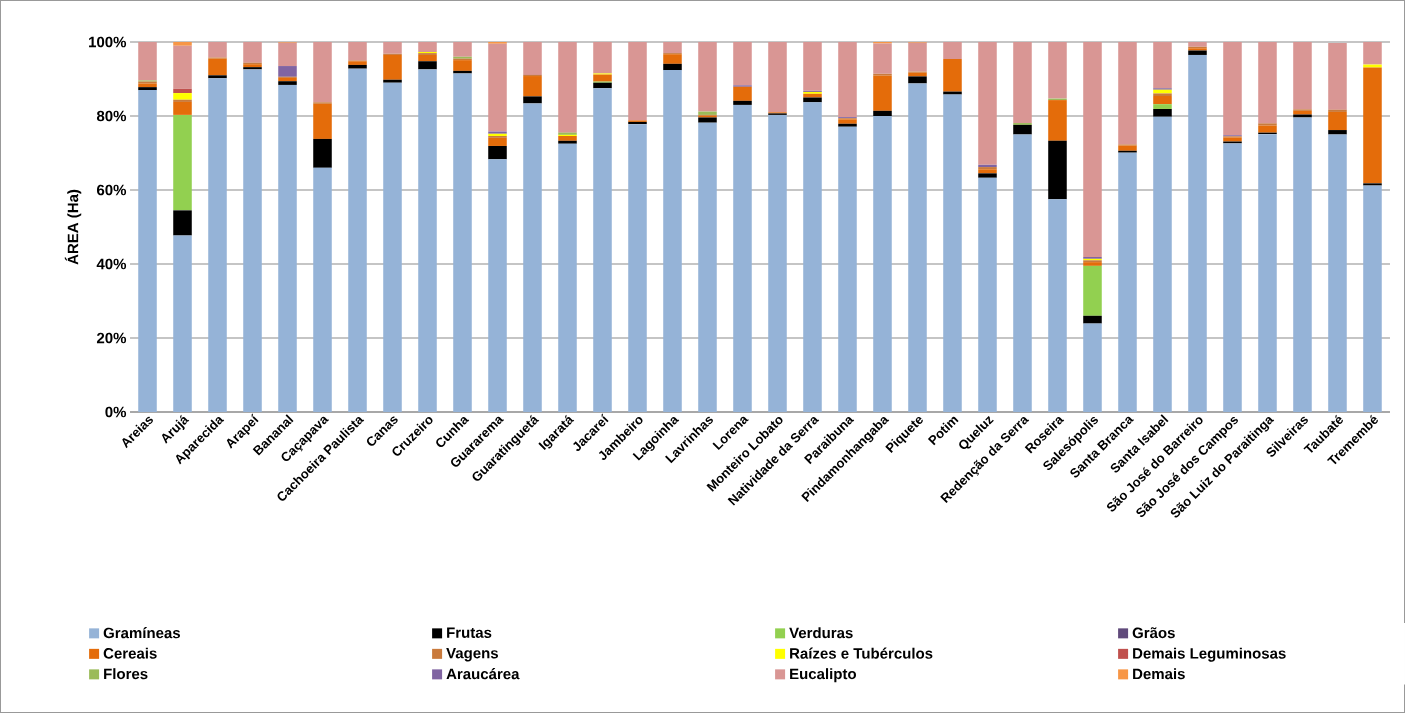  What do you see at coordinates (111, 264) in the screenshot?
I see `y-tick-label: 40%` at bounding box center [111, 264].